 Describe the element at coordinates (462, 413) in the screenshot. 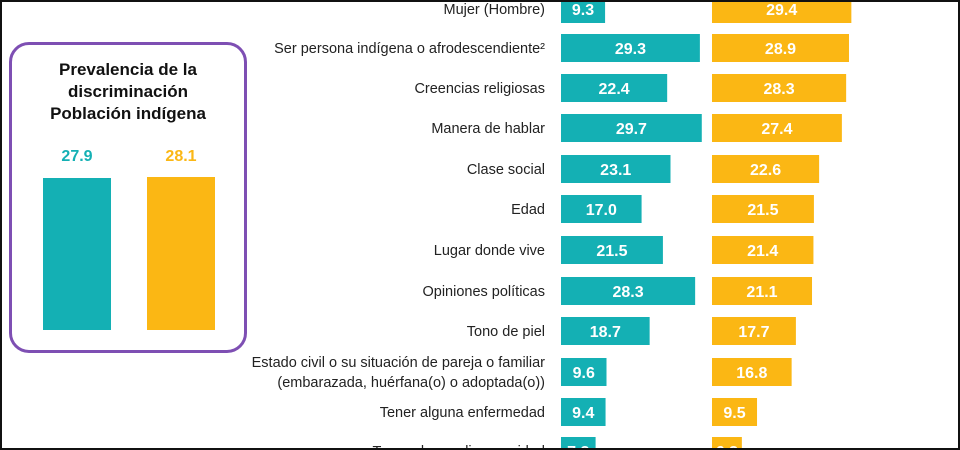

I see `category-label: Tener alguna enfermedad` at that location.